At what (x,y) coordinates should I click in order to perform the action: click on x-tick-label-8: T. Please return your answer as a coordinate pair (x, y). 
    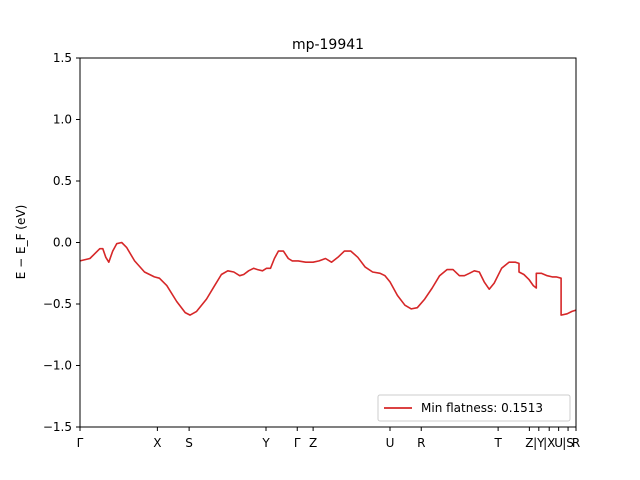
    Looking at the image, I should click on (497, 443).